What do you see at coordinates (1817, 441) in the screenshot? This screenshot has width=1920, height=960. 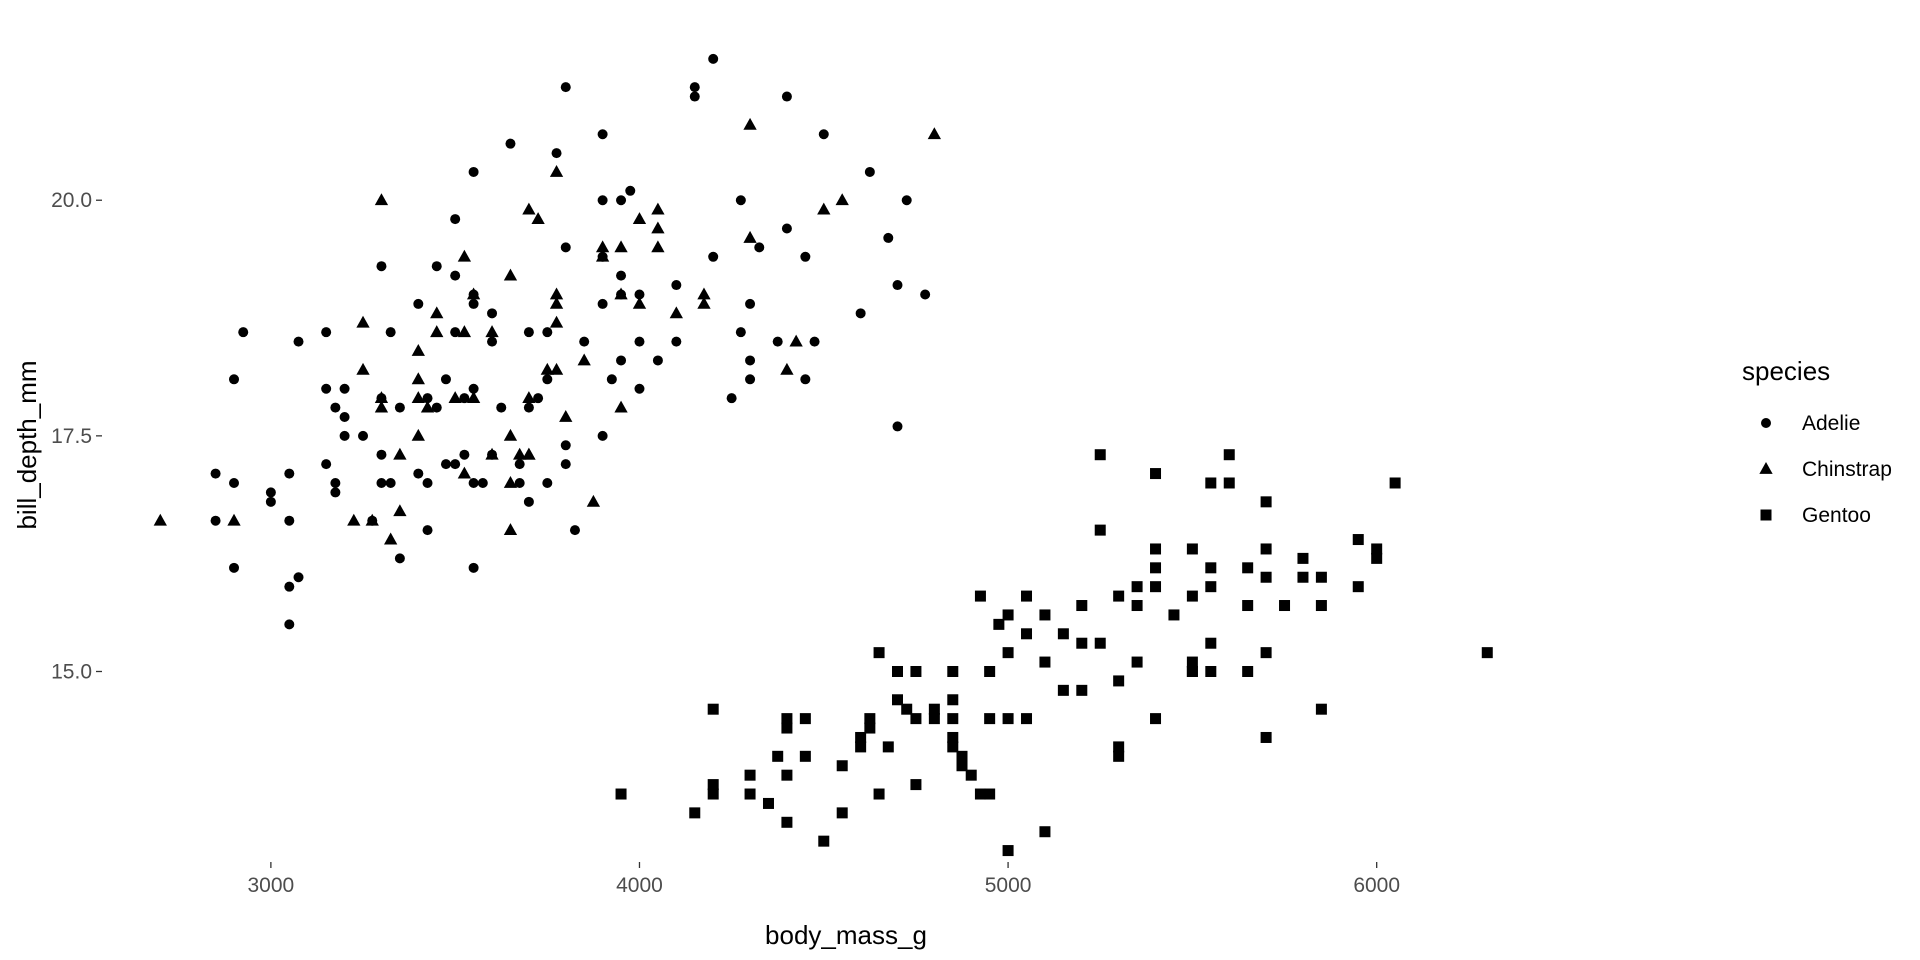 I see `legend: species Adelie Chinstrap Gentoo` at bounding box center [1817, 441].